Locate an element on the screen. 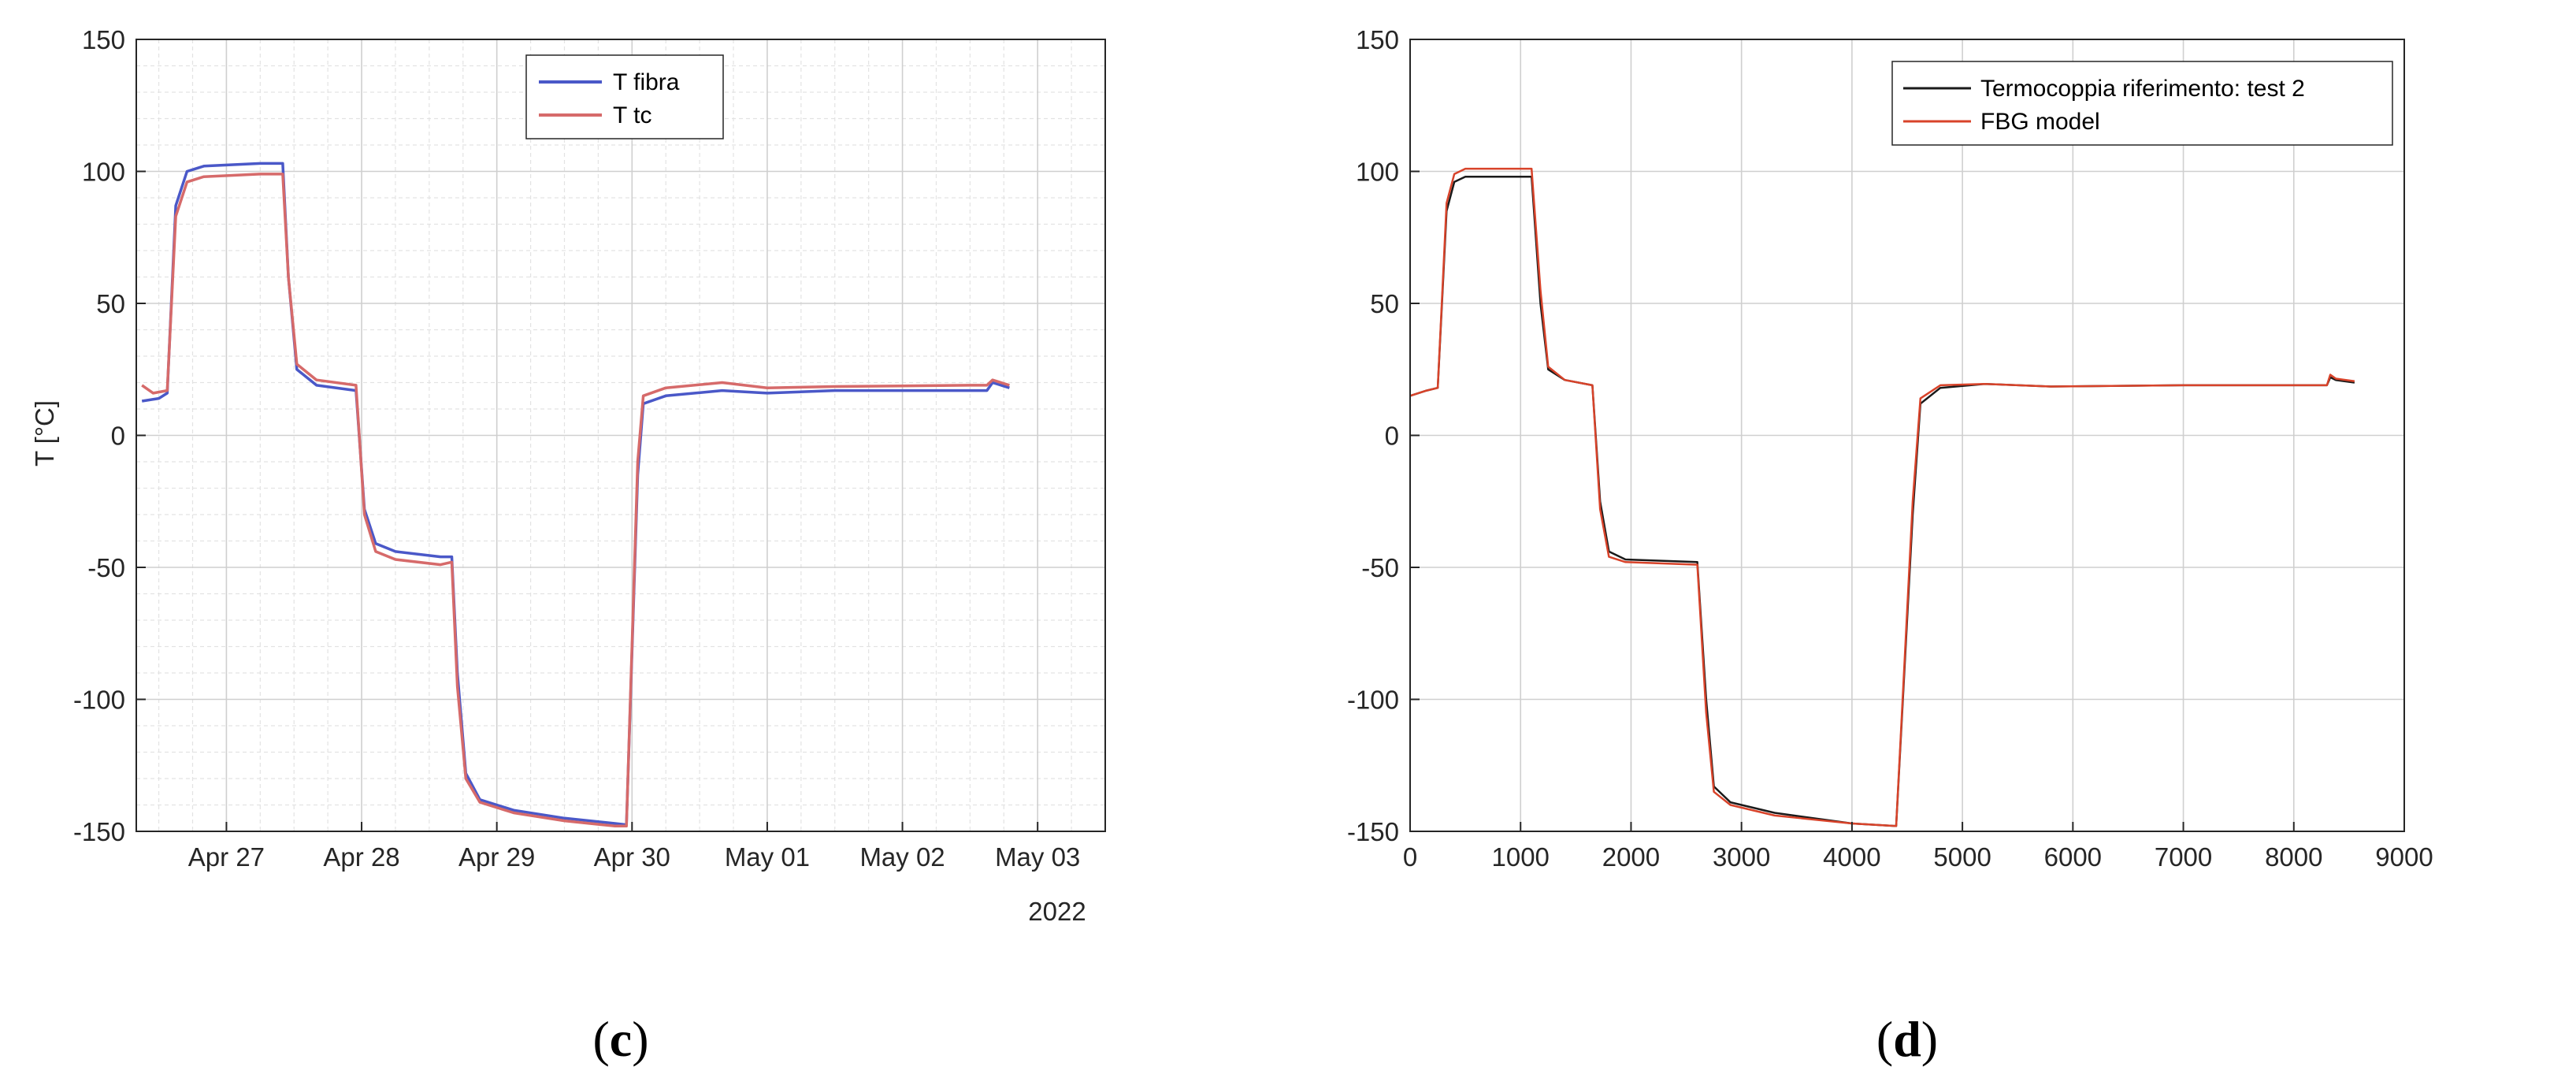 This screenshot has height=1078, width=2576. chart-d-caption-letter: d is located at coordinates (1907, 1039).